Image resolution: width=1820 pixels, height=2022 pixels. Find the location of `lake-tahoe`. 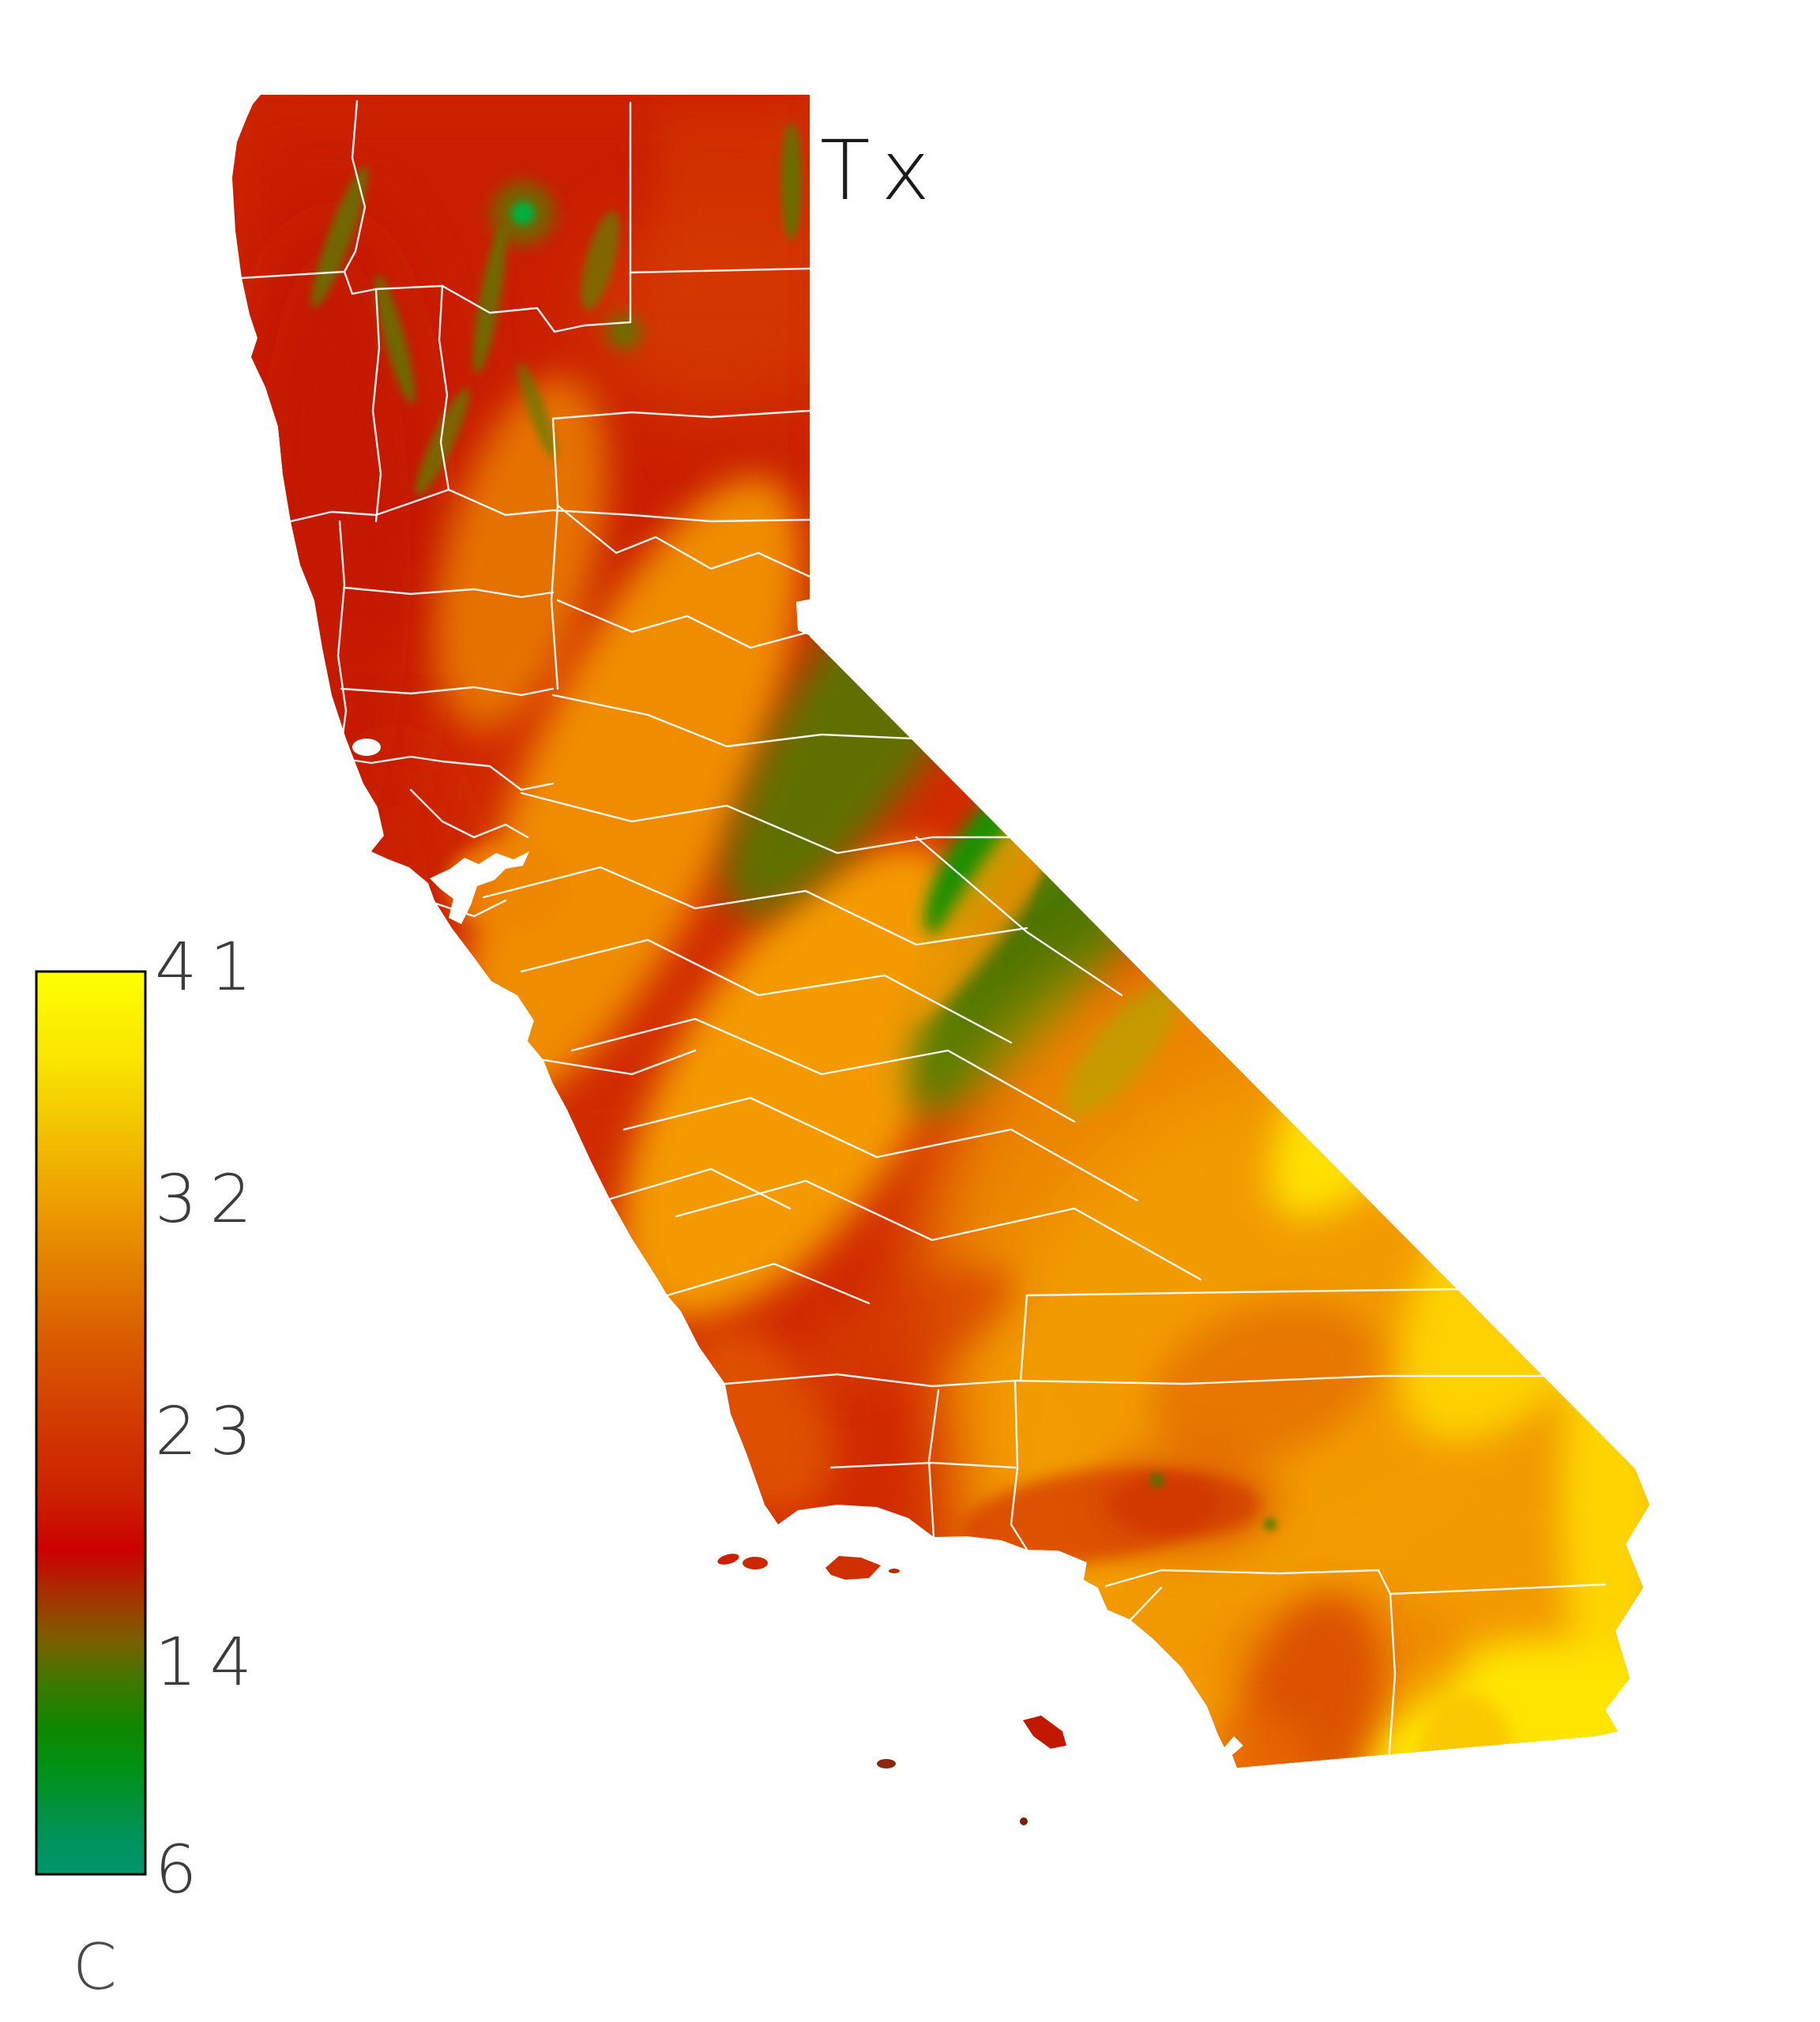

lake-tahoe is located at coordinates (804, 618).